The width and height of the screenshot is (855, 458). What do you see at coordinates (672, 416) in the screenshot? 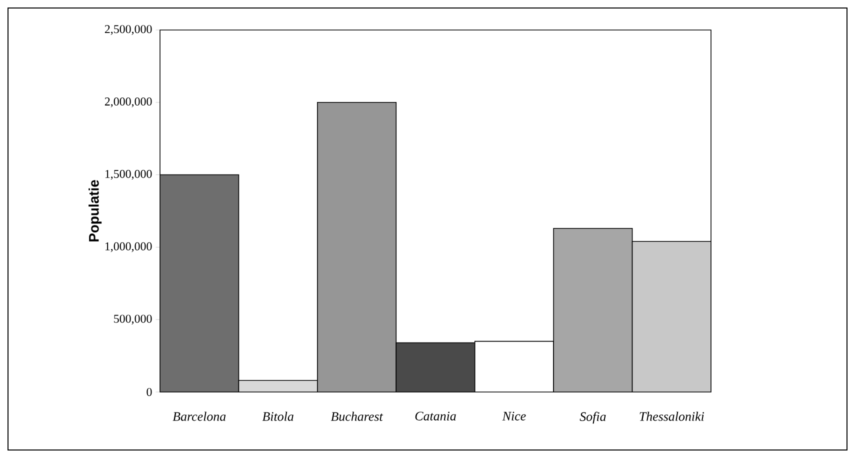
I see `x-tick-label: Thessaloniki` at bounding box center [672, 416].